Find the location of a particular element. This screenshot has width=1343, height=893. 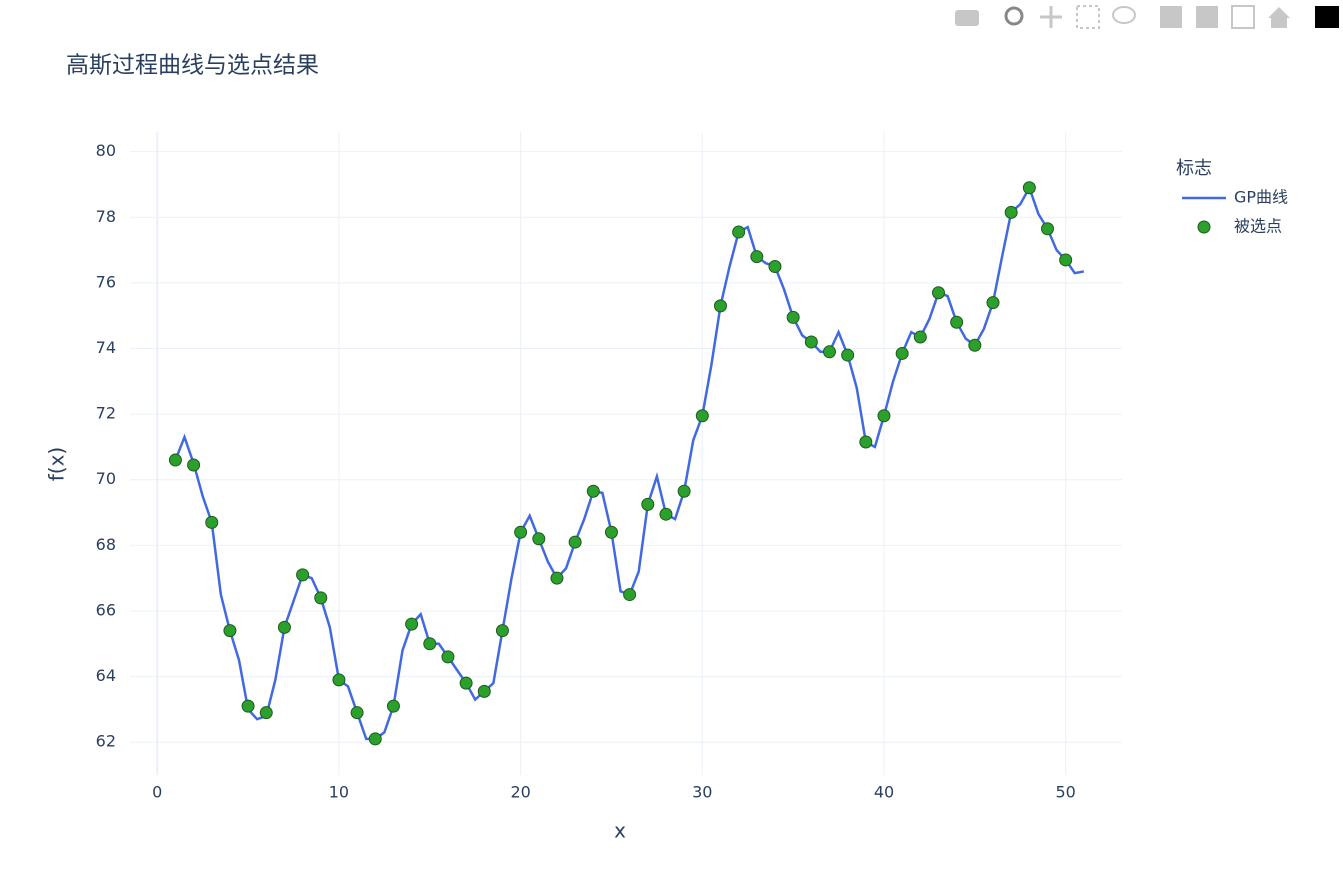

legend-label: GP曲线 is located at coordinates (1261, 197).